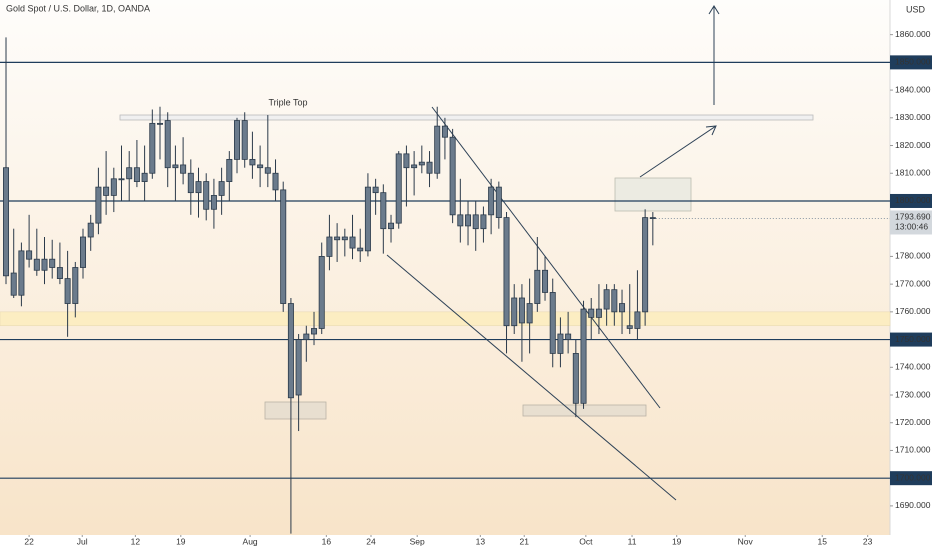 The height and width of the screenshot is (550, 932). What do you see at coordinates (913, 89) in the screenshot?
I see `y-tick-label: 1840.000` at bounding box center [913, 89].